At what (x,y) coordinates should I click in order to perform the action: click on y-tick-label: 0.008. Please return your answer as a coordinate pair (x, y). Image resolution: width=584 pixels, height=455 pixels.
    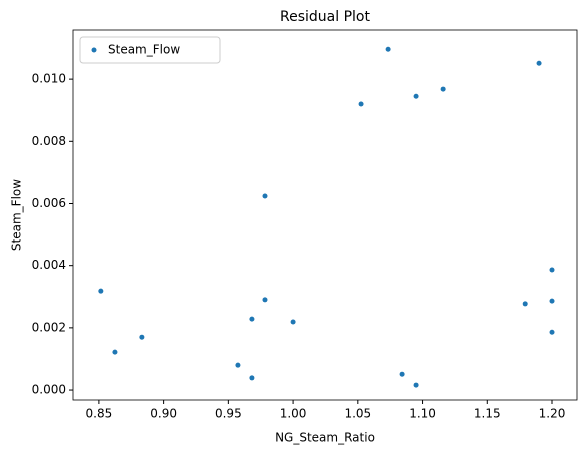
    Looking at the image, I should click on (49, 141).